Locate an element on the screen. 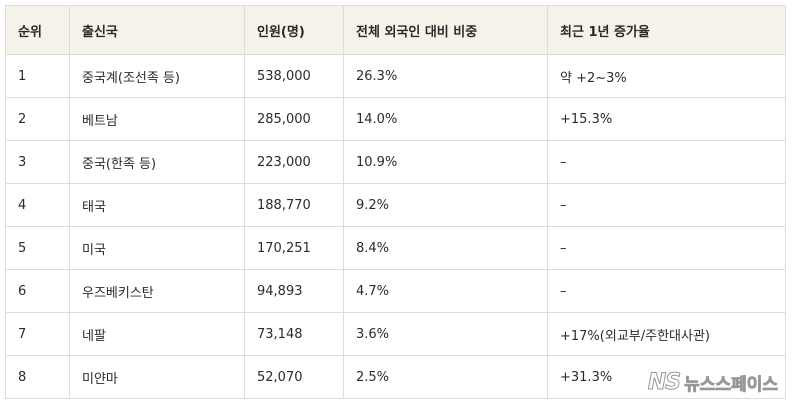  header-count: 인원(명) is located at coordinates (294, 30).